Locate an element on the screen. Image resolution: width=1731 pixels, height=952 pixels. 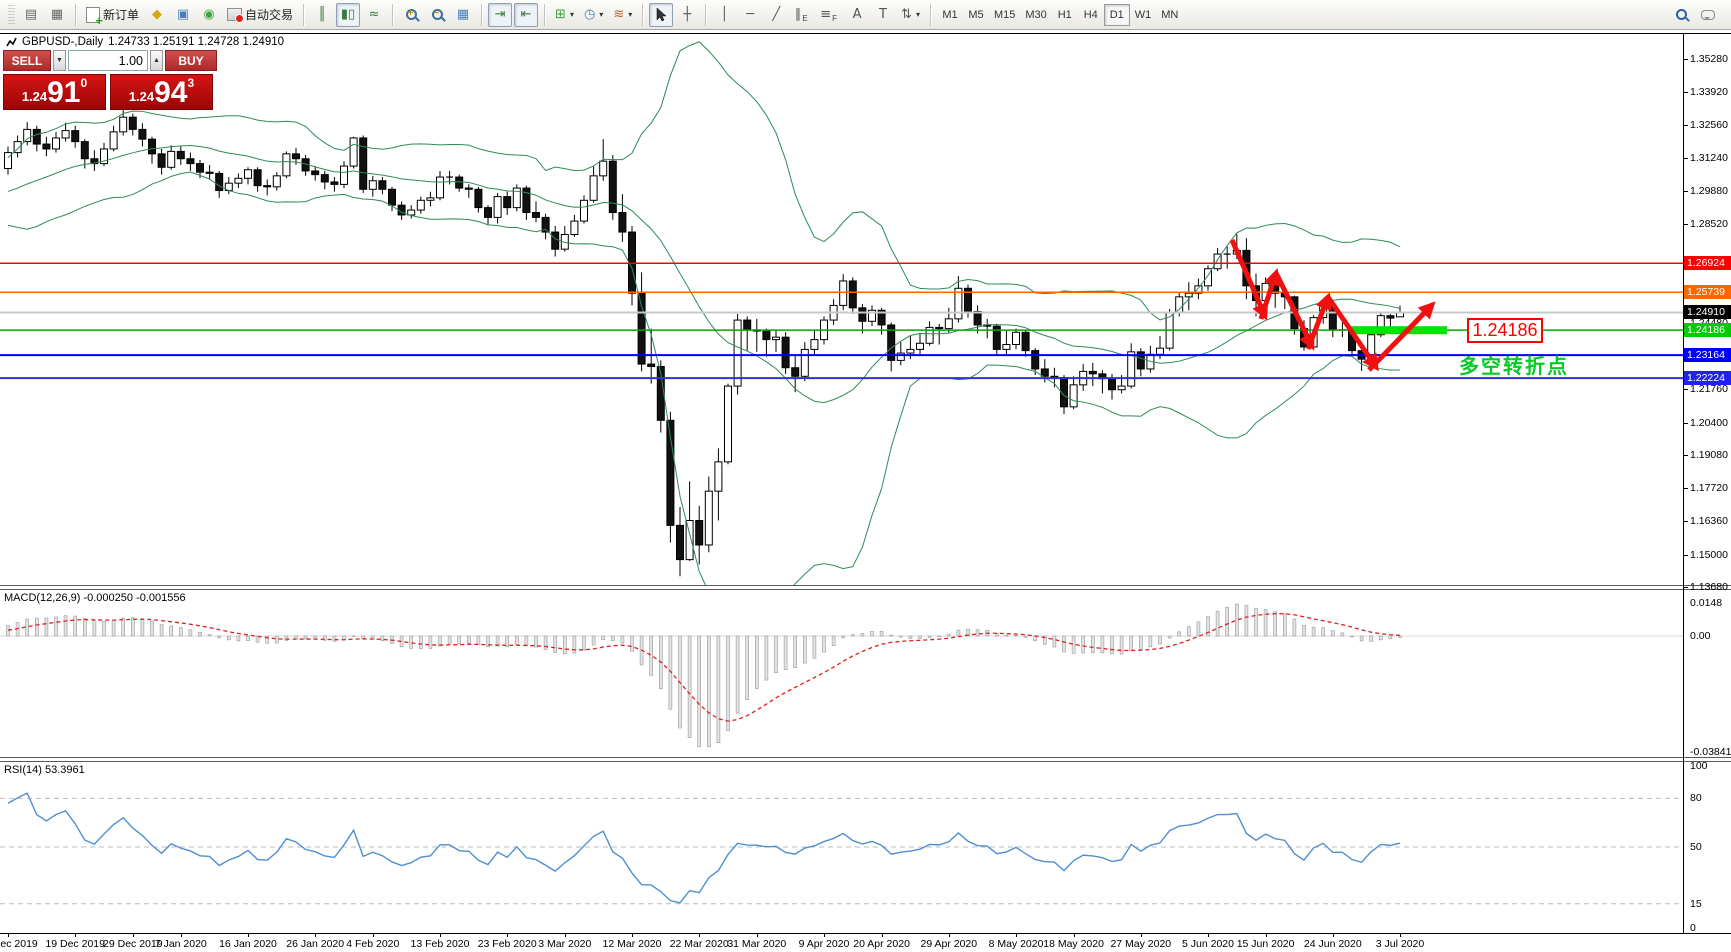
timeframe-M5: M5 is located at coordinates (976, 14).